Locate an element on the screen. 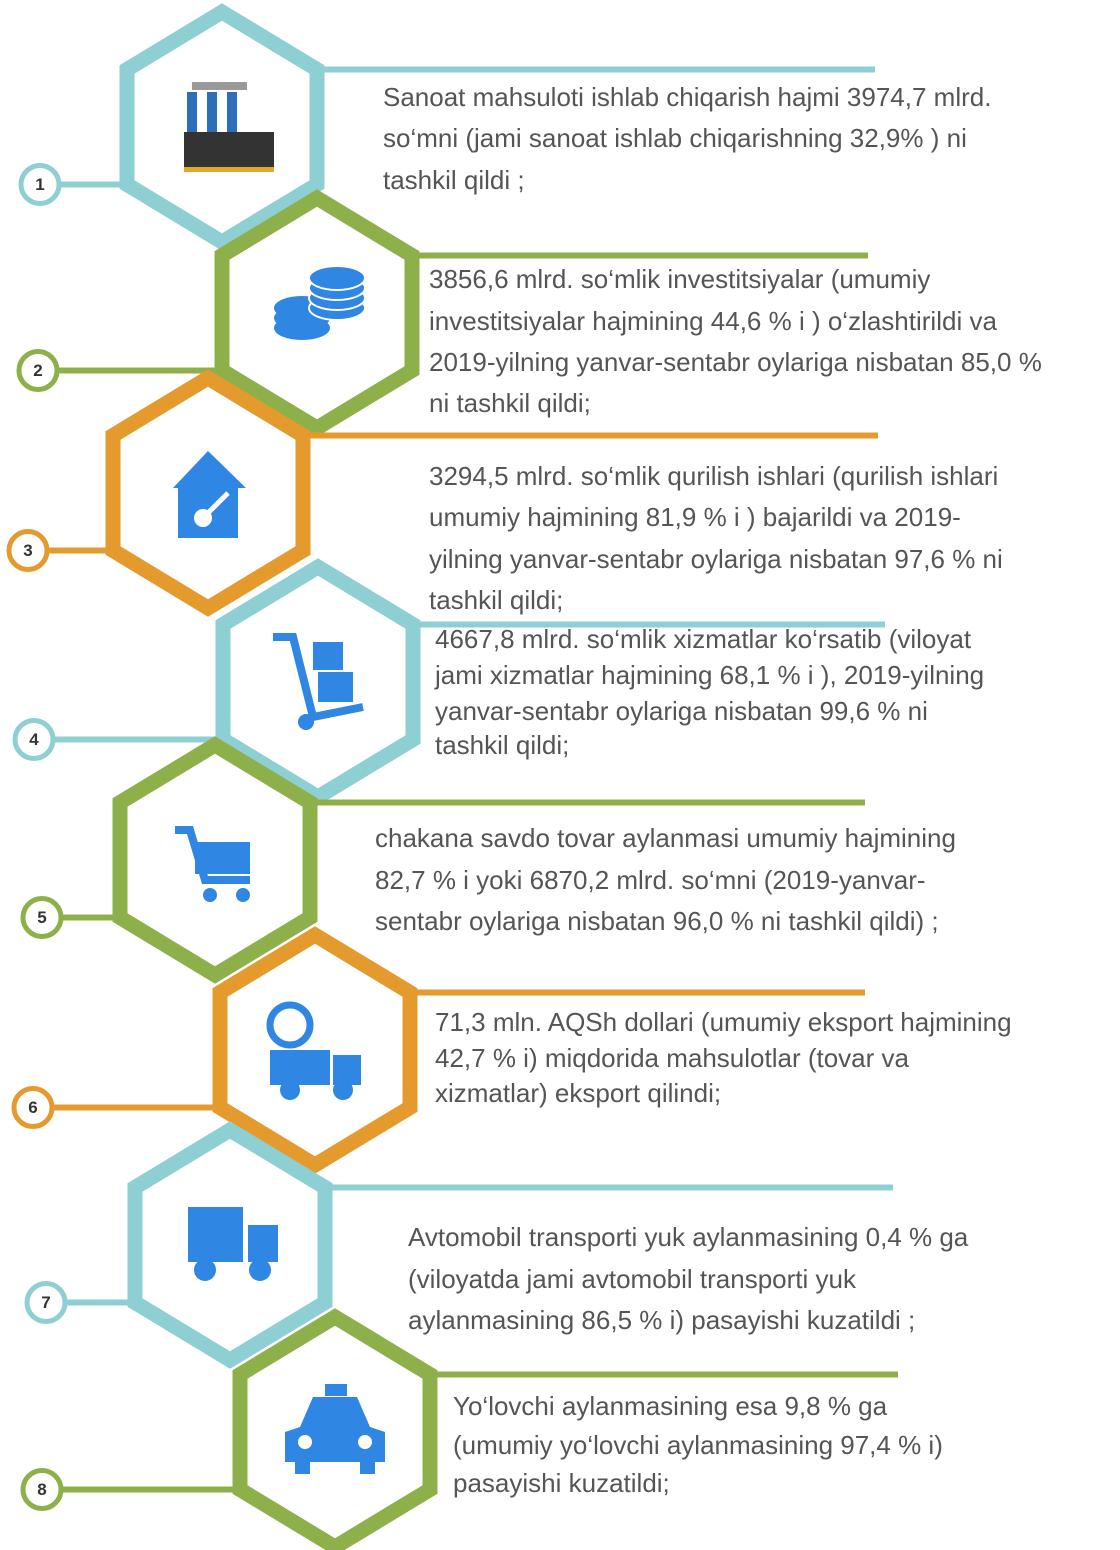 This screenshot has width=1120, height=1550. description-line: tashkil qildi ; is located at coordinates (454, 180).